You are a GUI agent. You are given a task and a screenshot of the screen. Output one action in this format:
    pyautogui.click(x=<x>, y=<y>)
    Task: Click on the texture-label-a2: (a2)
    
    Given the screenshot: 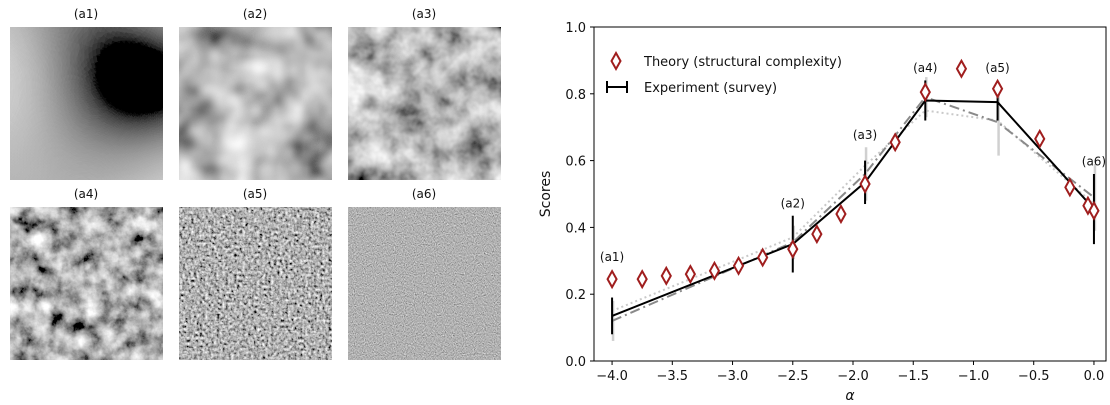 What is the action you would take?
    pyautogui.click(x=255, y=14)
    